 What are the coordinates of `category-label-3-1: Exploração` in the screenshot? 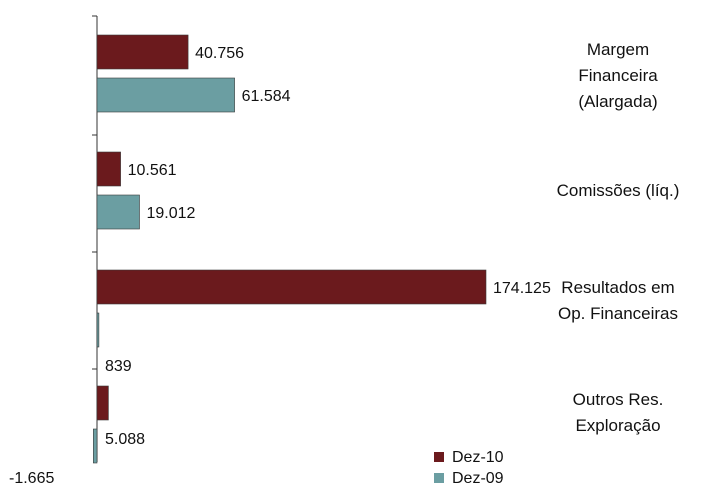 It's located at (617, 425).